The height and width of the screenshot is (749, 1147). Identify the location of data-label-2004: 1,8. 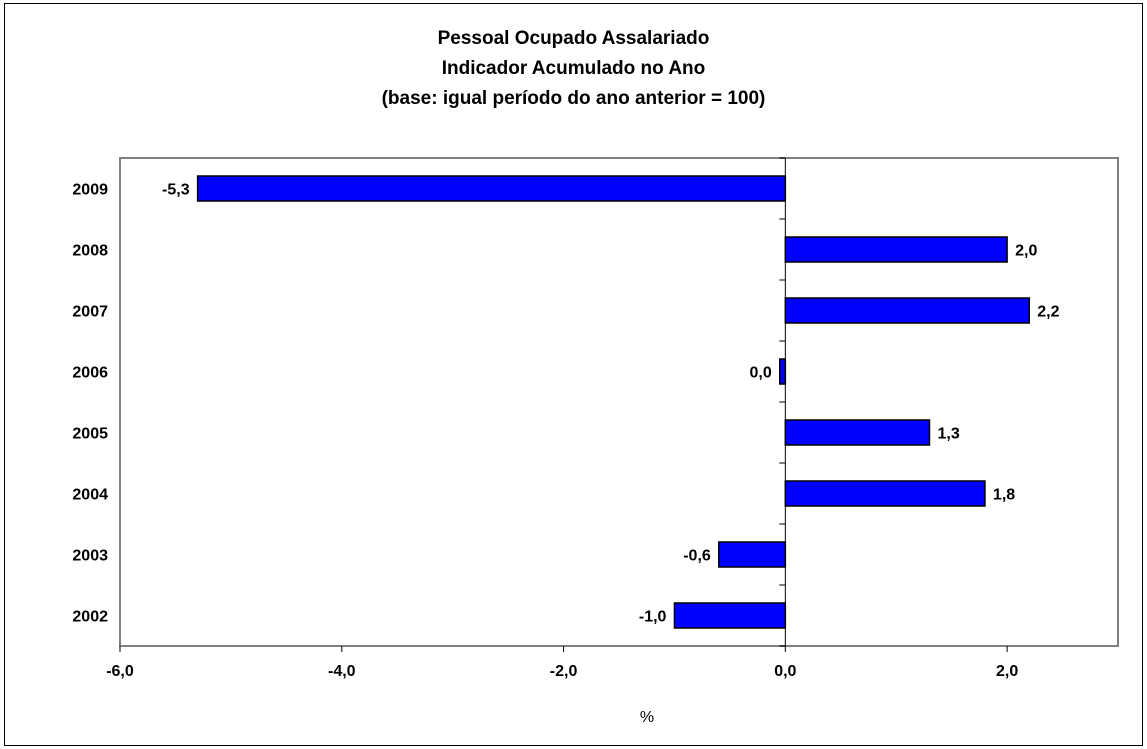
(1004, 495).